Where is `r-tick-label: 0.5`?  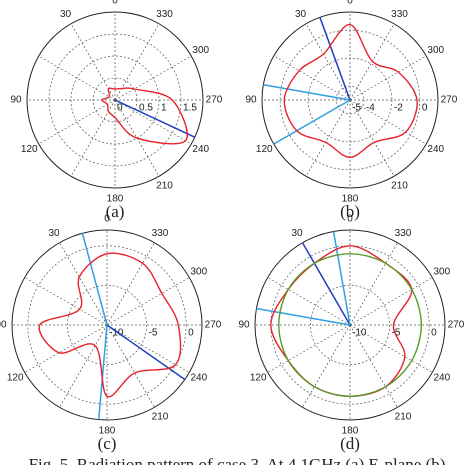
r-tick-label: 0.5 is located at coordinates (146, 108).